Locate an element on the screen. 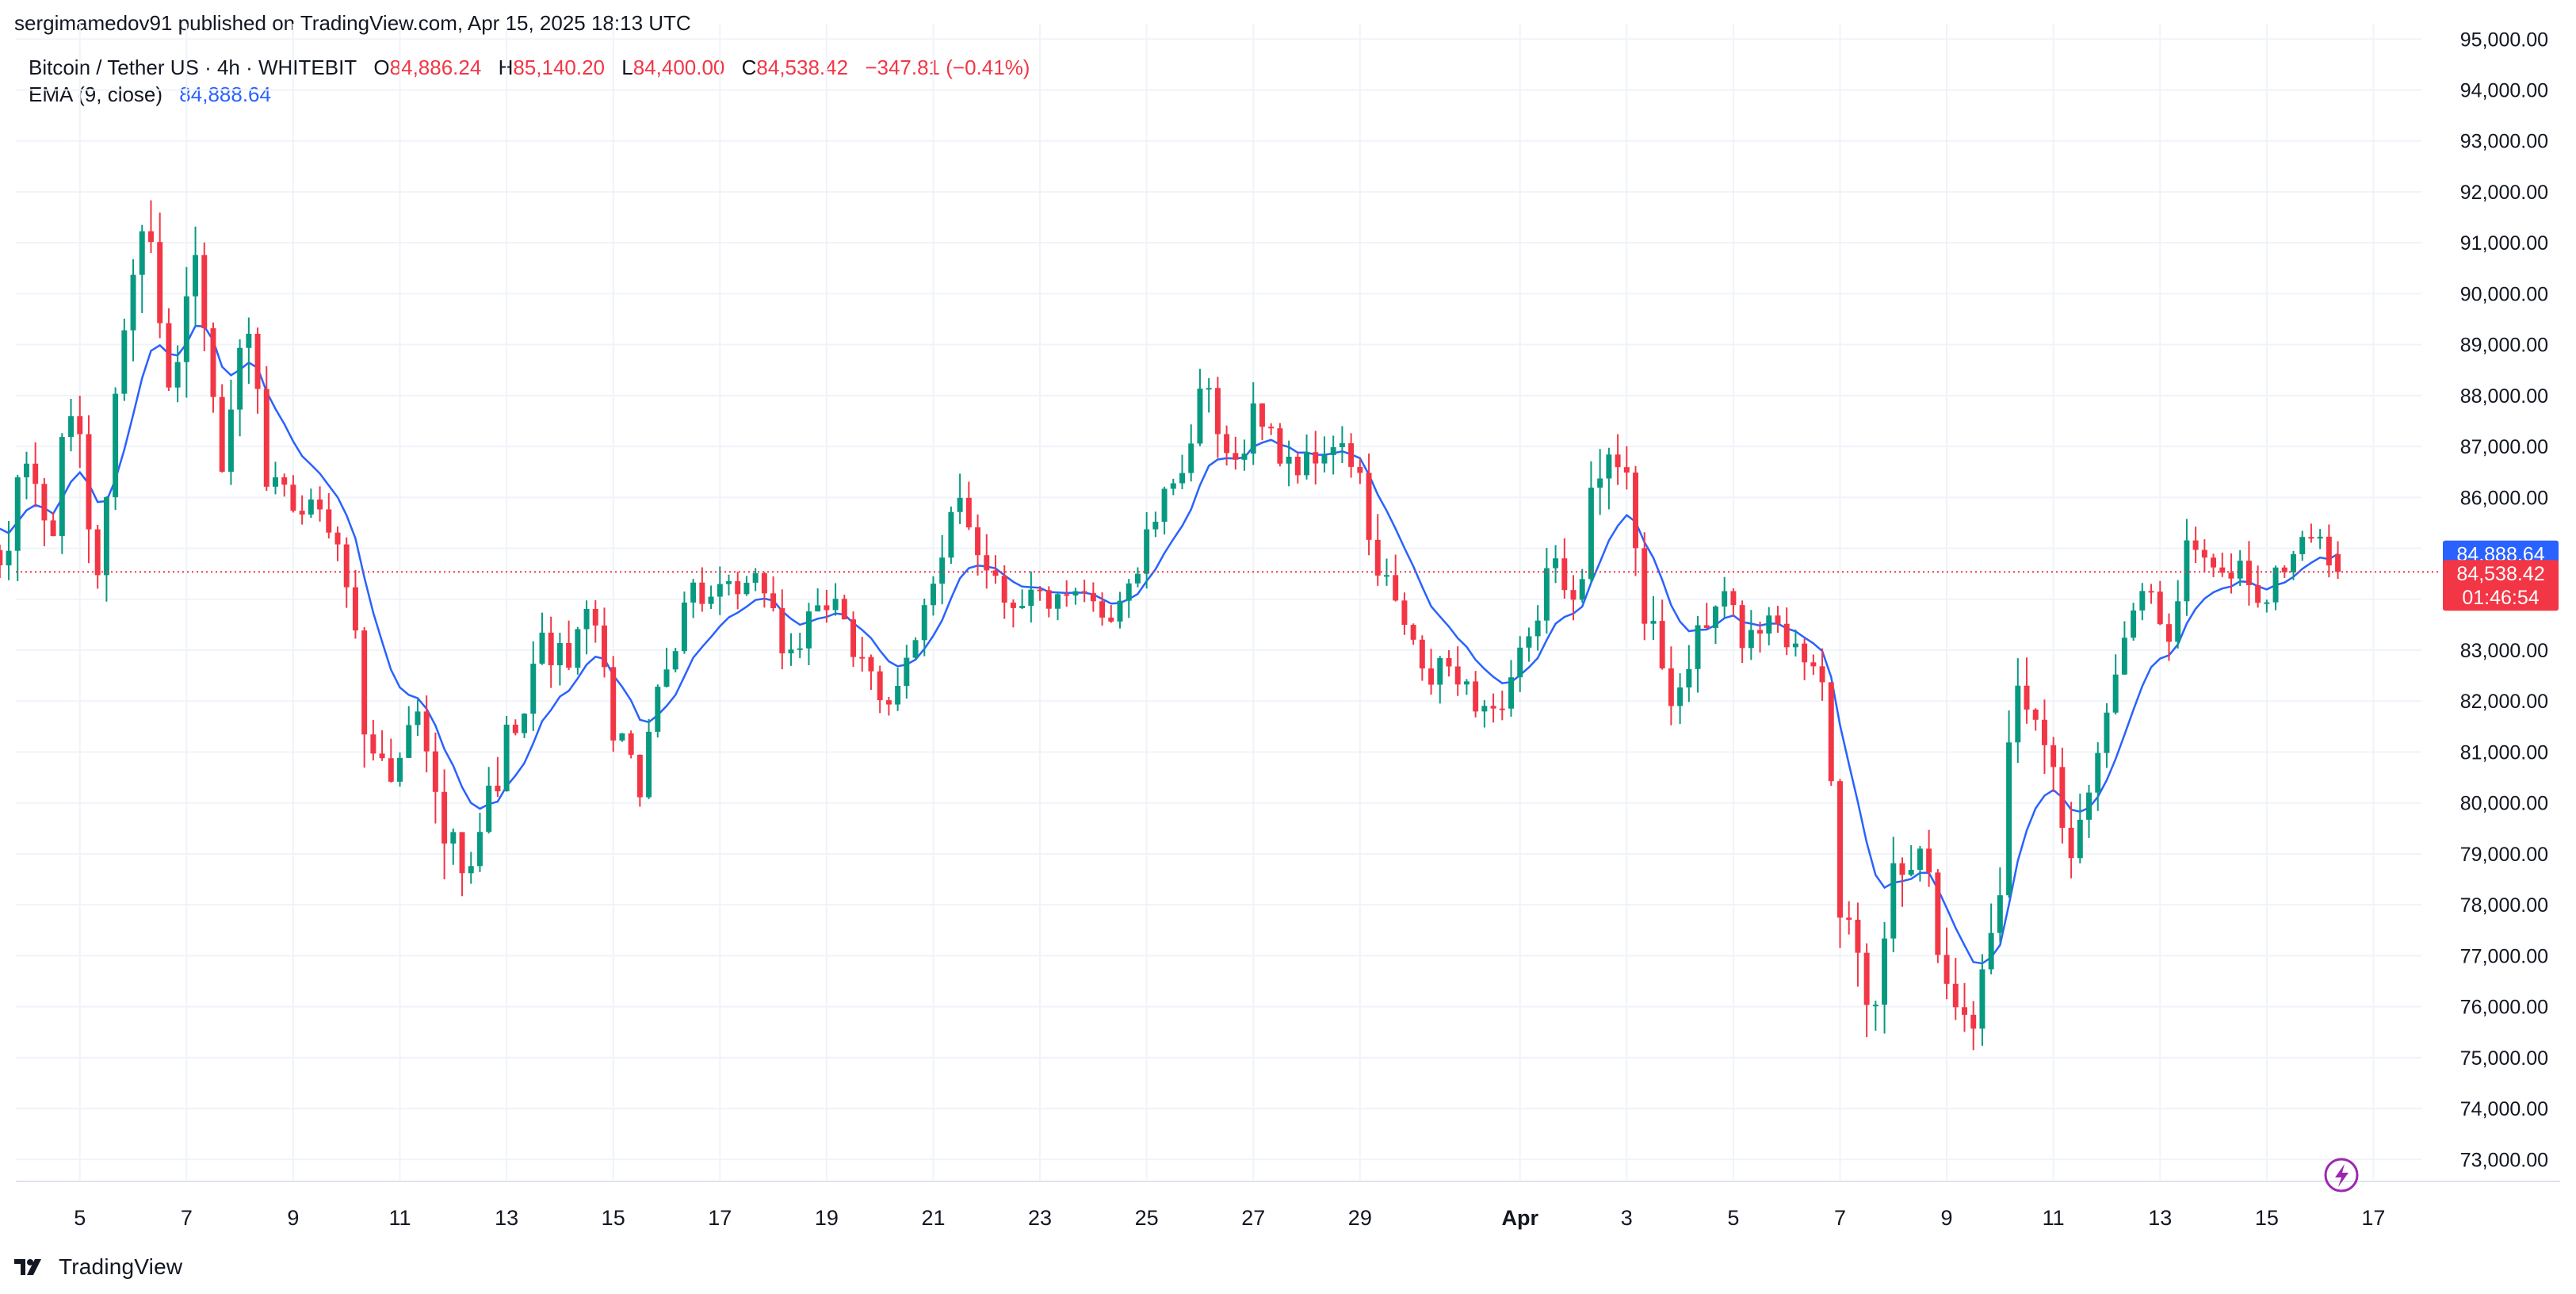  x-tick-label: 21 is located at coordinates (933, 1218).